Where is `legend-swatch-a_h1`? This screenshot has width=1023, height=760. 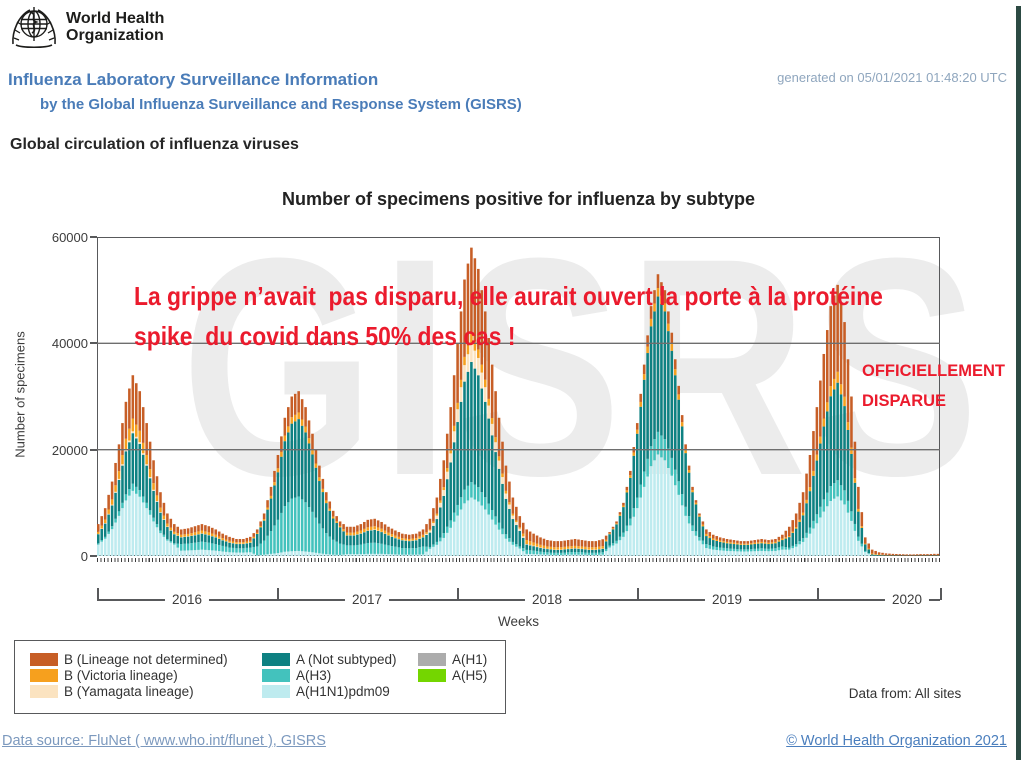
legend-swatch-a_h1 is located at coordinates (432, 659).